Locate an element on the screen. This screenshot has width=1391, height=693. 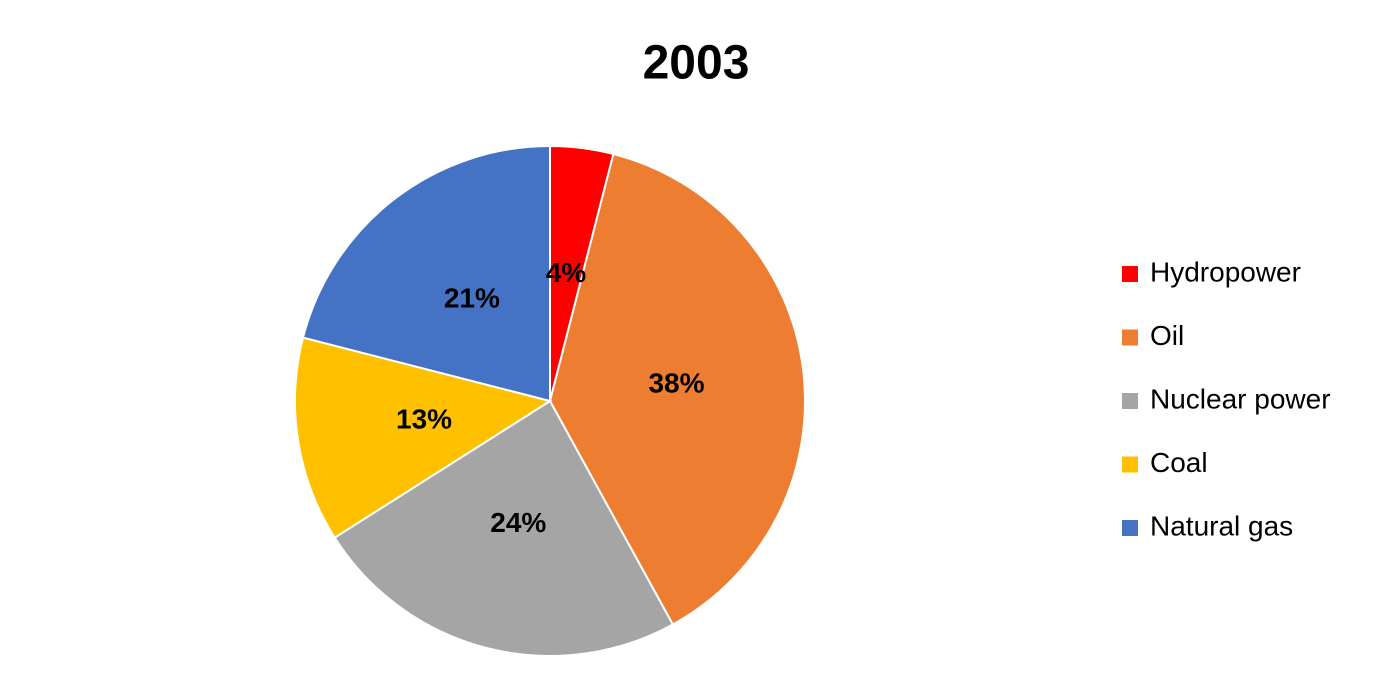
legend-label: Coal is located at coordinates (1179, 462).